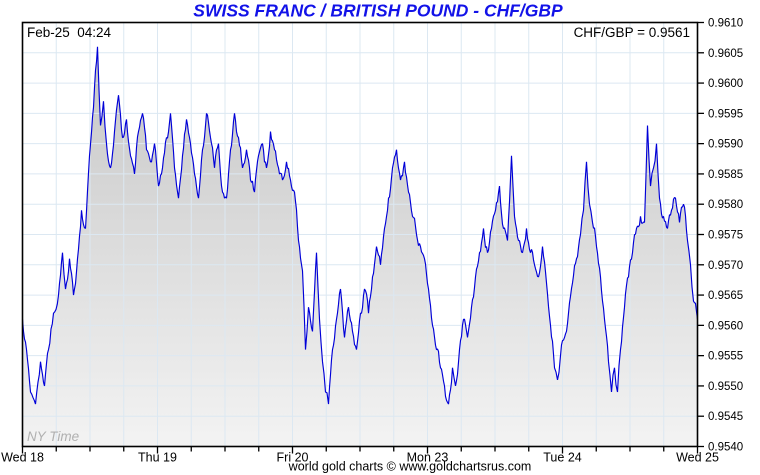  Describe the element at coordinates (725, 114) in the screenshot. I see `y-axis-tick-label: 0.9595` at that location.